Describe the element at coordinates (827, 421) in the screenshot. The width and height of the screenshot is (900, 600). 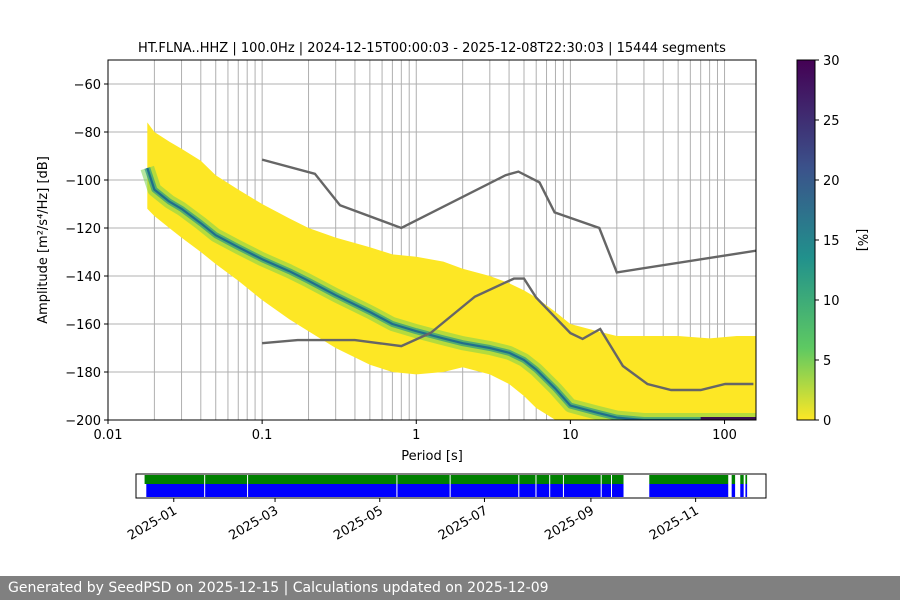
I see `colorbar-tick-label: 0` at that location.